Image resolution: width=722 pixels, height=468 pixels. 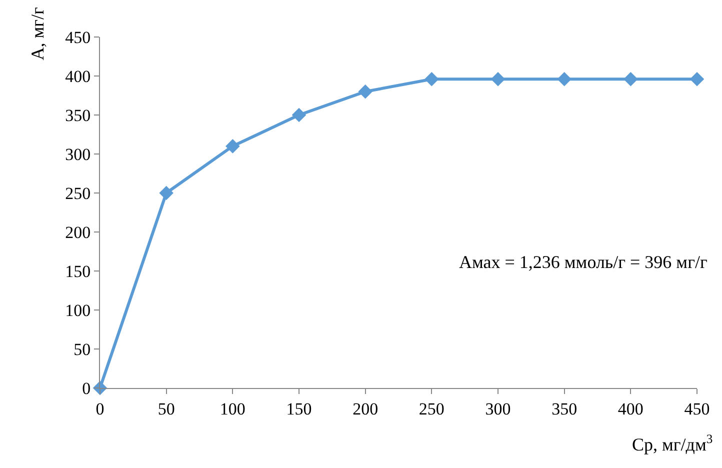 I want to click on x-tick-label: 200, so click(x=365, y=408).